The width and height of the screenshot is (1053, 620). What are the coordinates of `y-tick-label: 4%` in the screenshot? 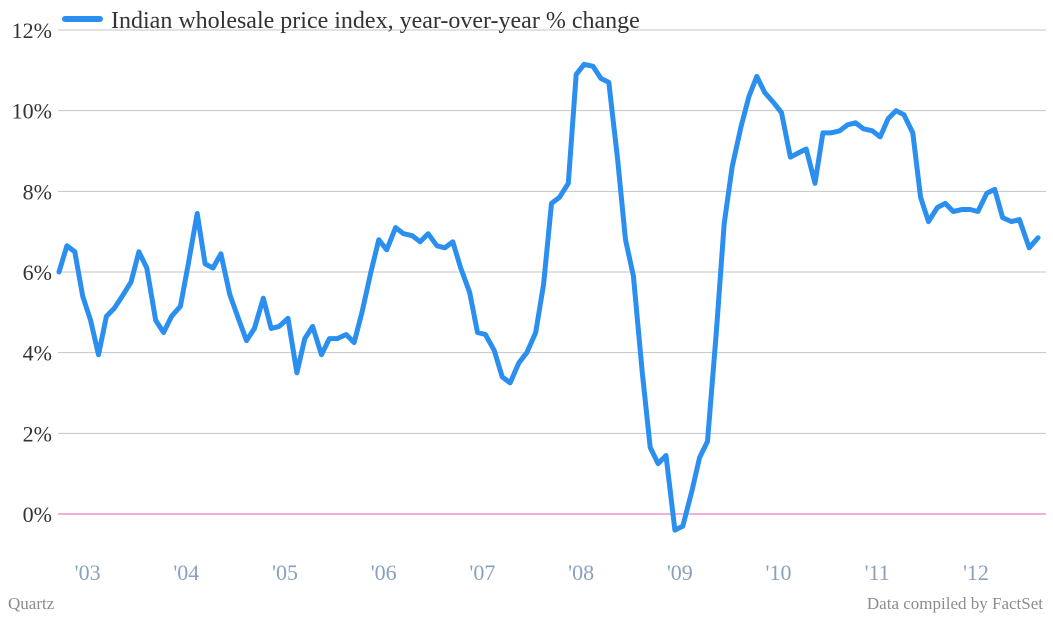 It's located at (37, 353).